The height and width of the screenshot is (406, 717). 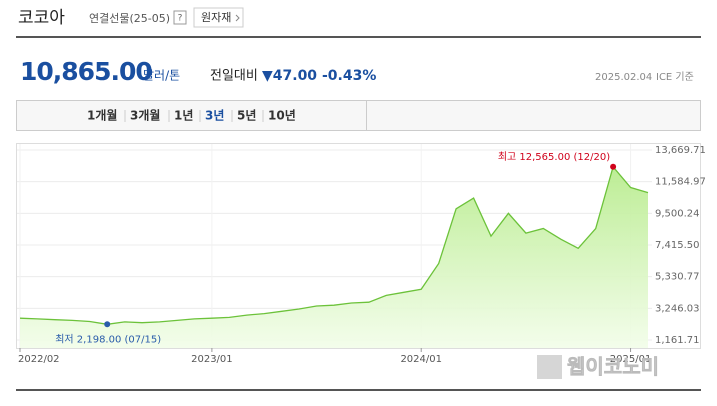 I want to click on help-text: ?, so click(x=180, y=19).